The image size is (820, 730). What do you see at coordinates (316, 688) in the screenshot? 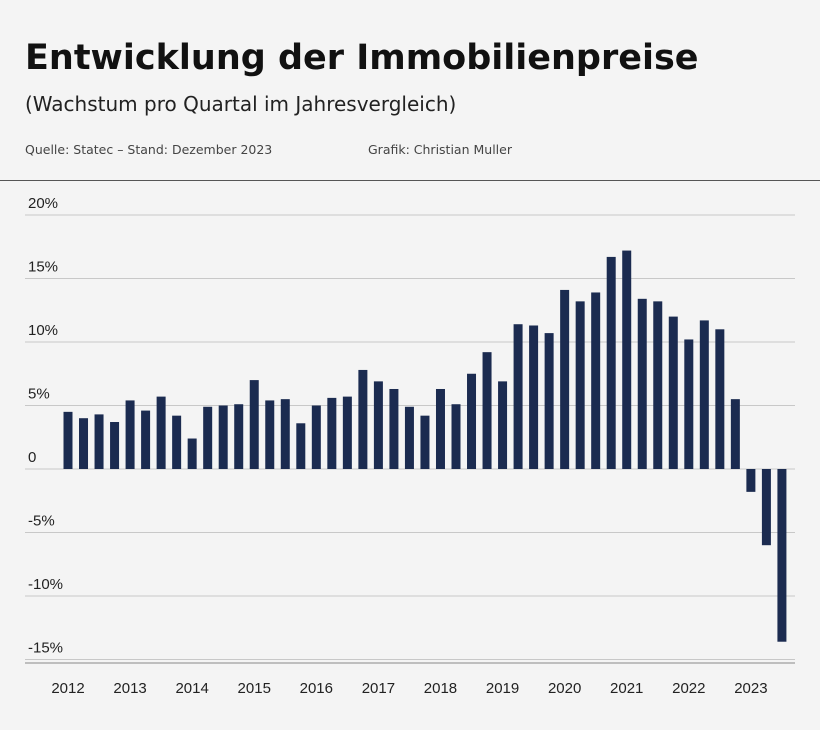
I see `x-tick-label: 2016` at bounding box center [316, 688].